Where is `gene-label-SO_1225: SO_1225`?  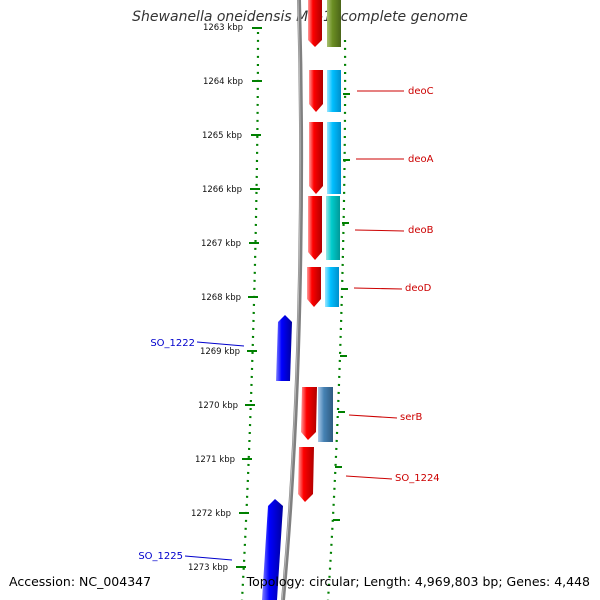
gene-label-SO_1225: SO_1225 is located at coordinates (160, 556).